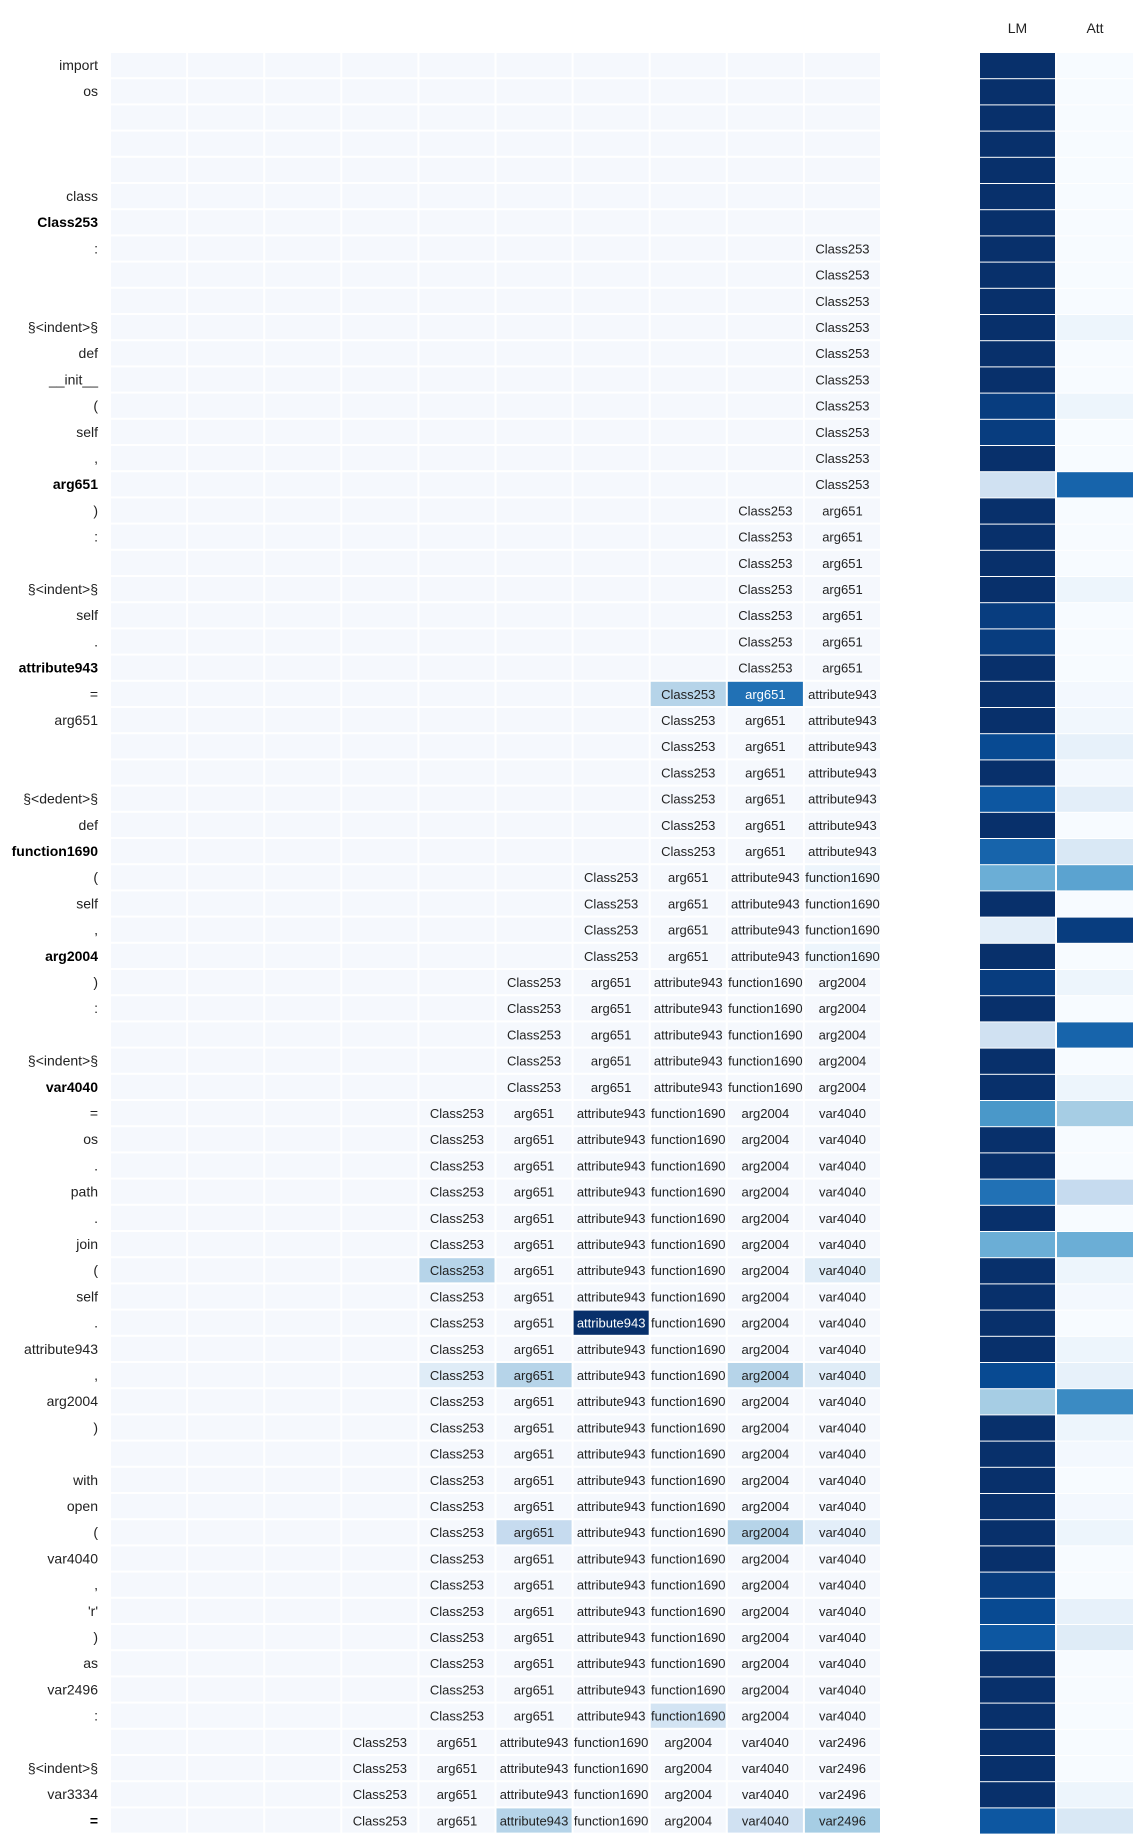 This screenshot has height=1842, width=1148. Describe the element at coordinates (73, 1401) in the screenshot. I see `row-label-token: arg2004` at that location.